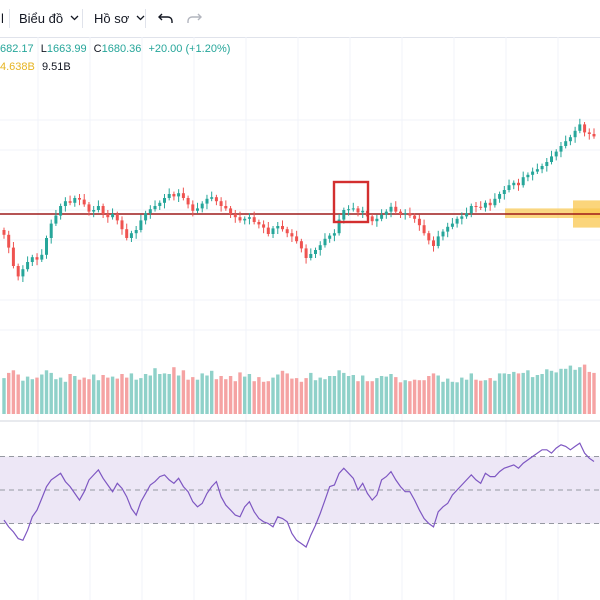 The image size is (600, 600). I want to click on chart-menu-button: Biểu đồ, so click(49, 18).